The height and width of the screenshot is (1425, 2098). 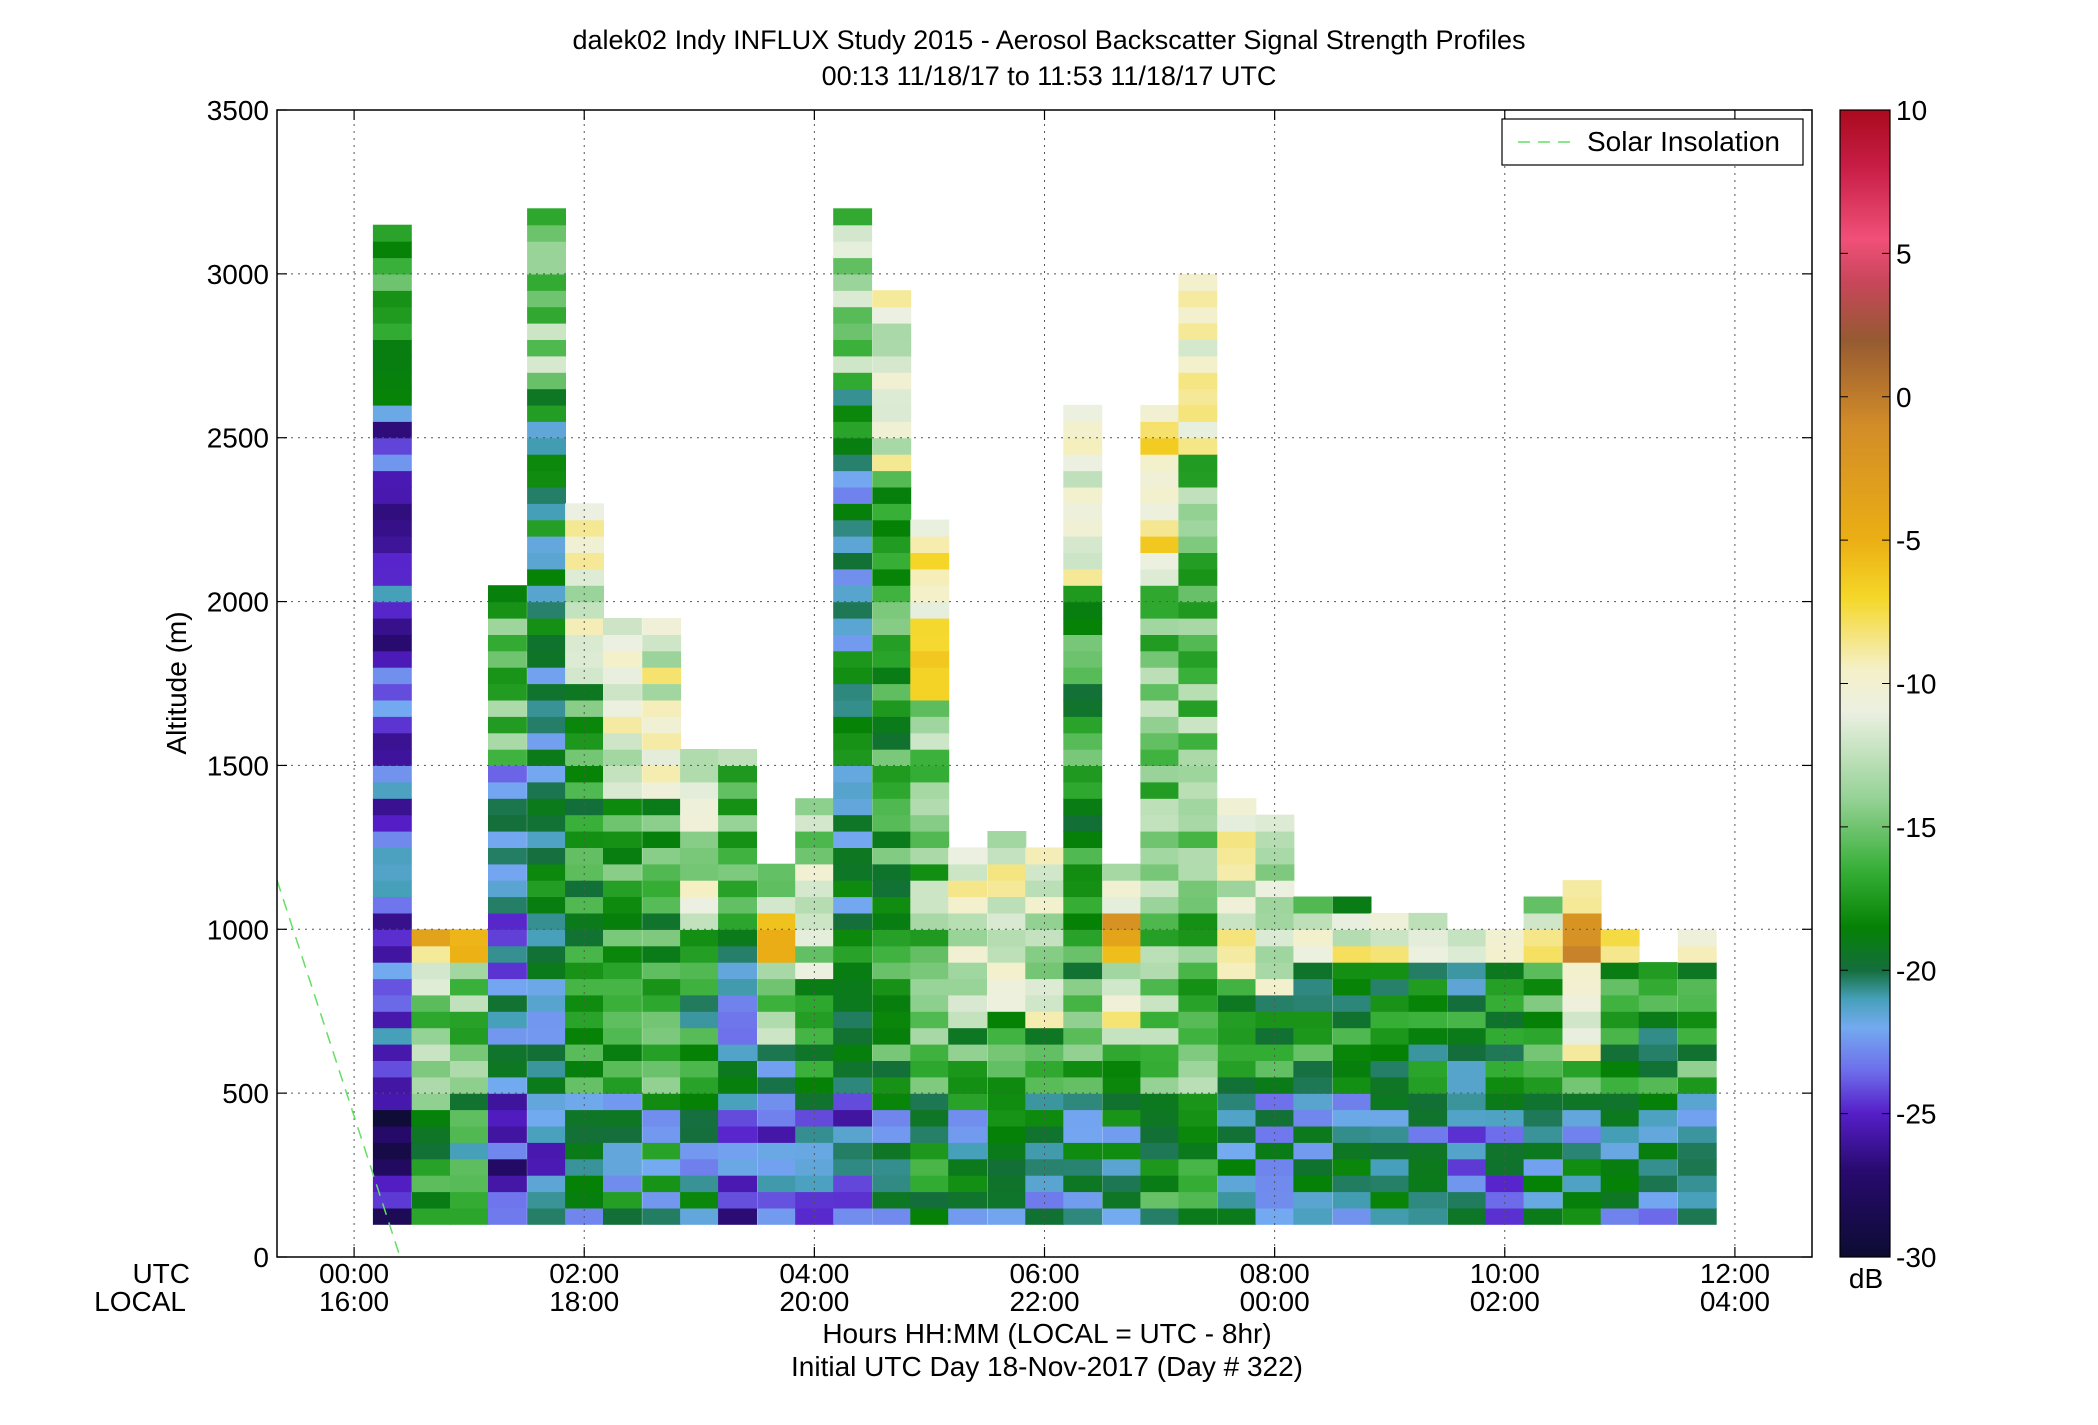 I want to click on colorbar-tick-label: -15, so click(x=1916, y=827).